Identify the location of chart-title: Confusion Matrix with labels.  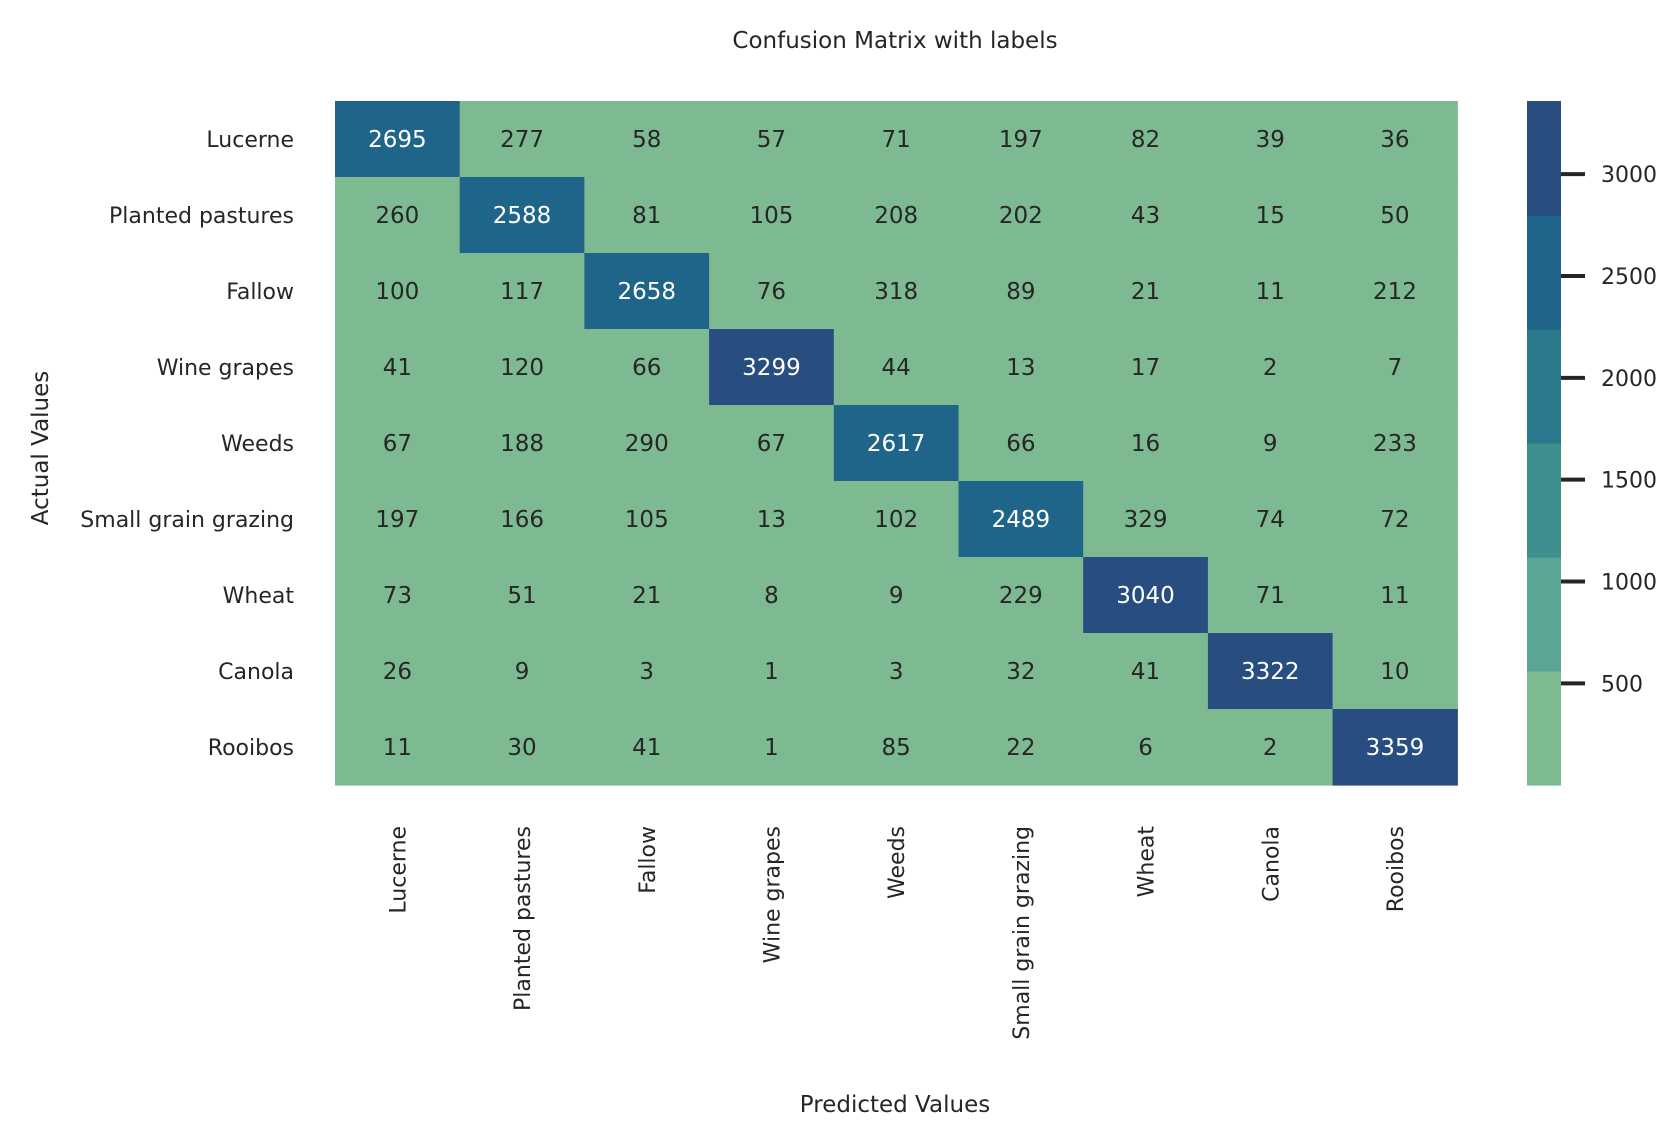
(894, 41).